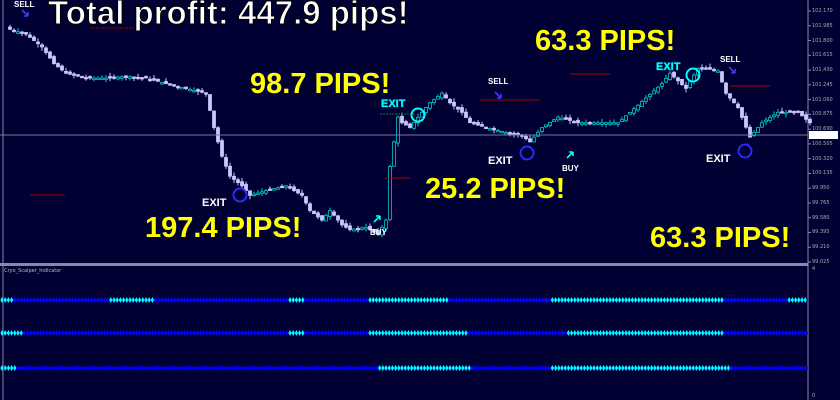 The image size is (840, 400). I want to click on price-tick-label: 101.615, so click(822, 55).